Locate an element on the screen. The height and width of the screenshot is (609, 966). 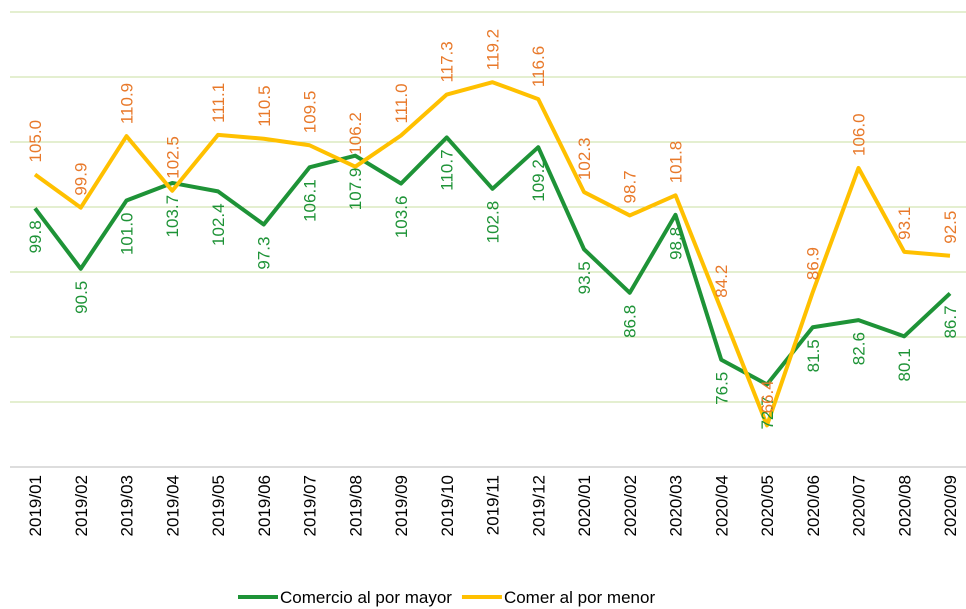
x-tick-label: 2019/02 is located at coordinates (81, 505).